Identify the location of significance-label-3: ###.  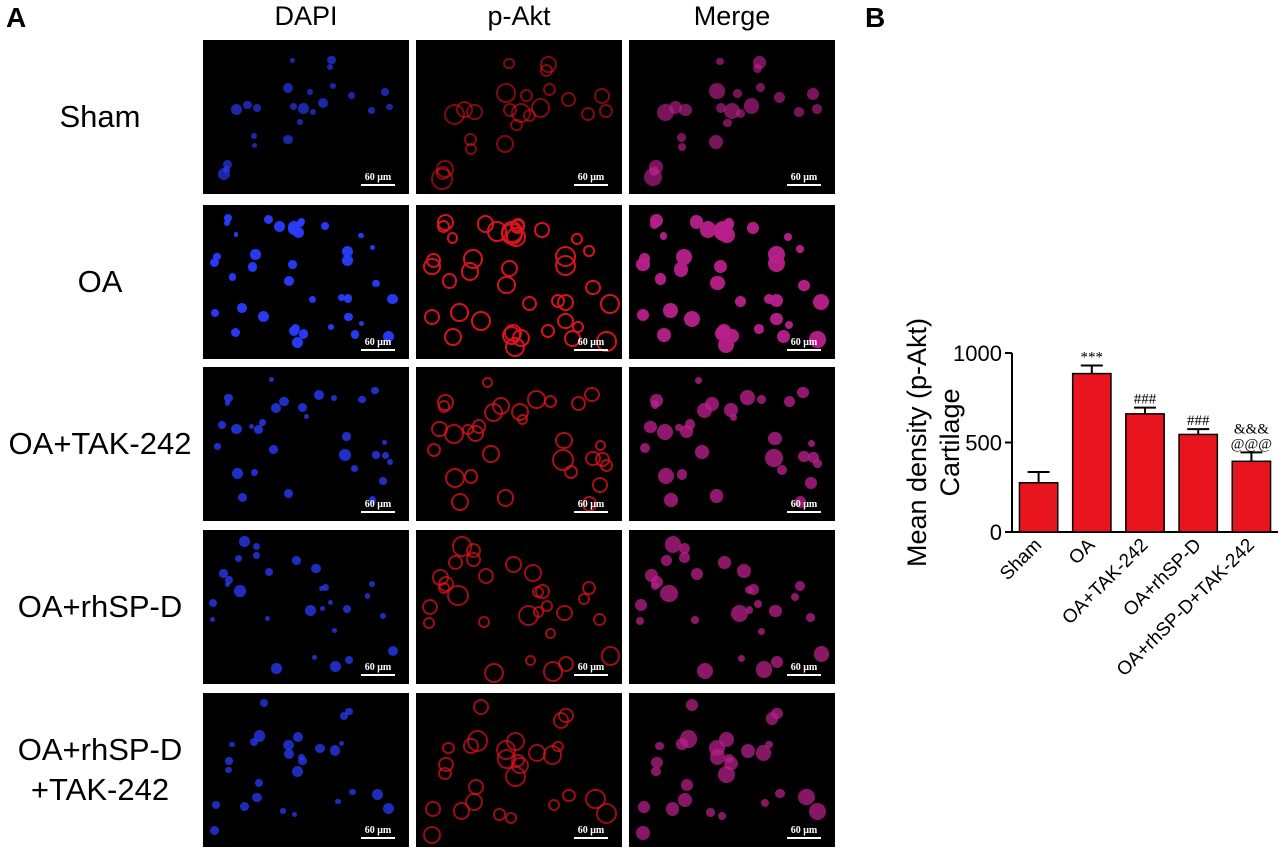
(1145, 400).